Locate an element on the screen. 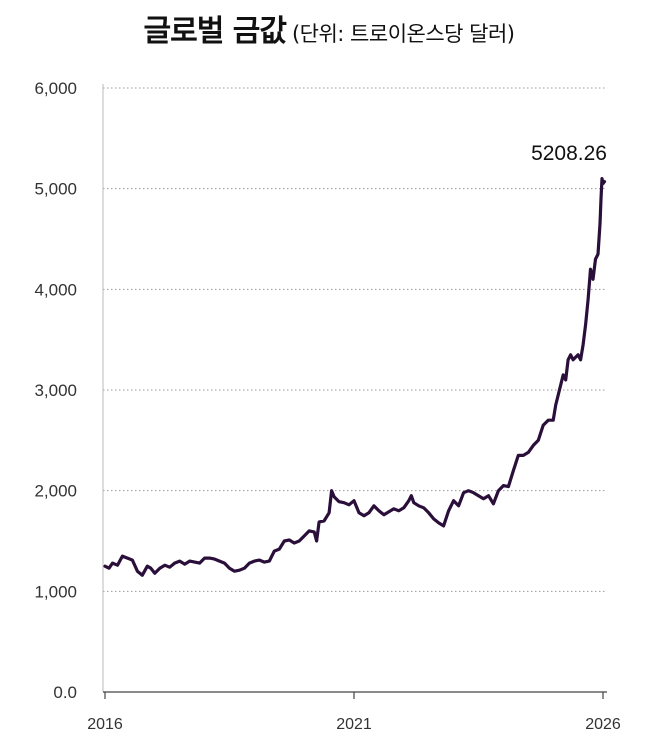 The width and height of the screenshot is (658, 754). chart-title: 글로벌 금값 is located at coordinates (215, 31).